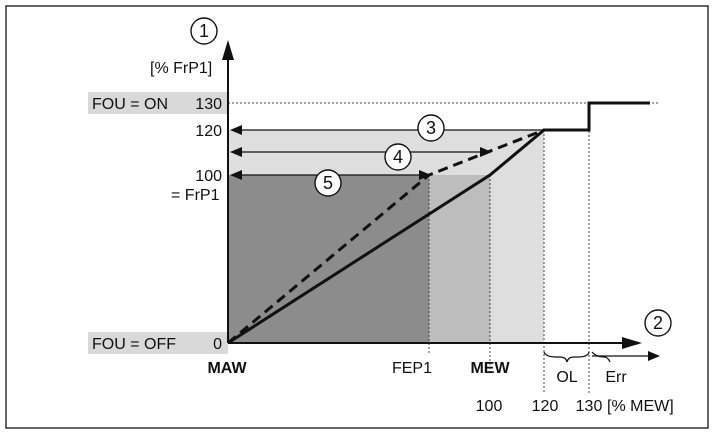  I want to click on y-axis-unit: [% FrP1], so click(181, 68).